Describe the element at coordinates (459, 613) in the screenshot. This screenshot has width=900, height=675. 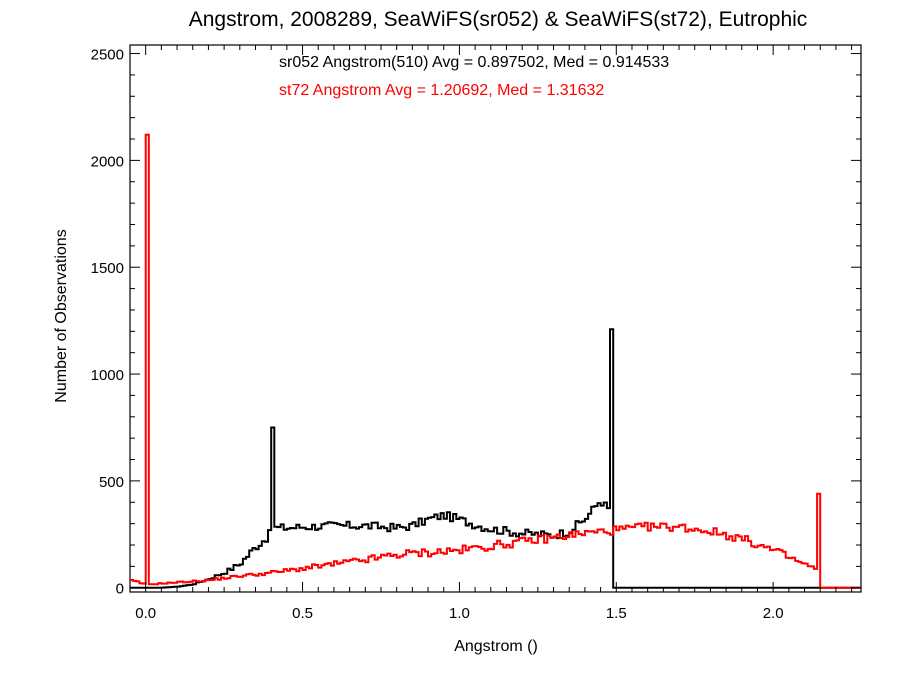
I see `x-tick-label: 1.0` at that location.